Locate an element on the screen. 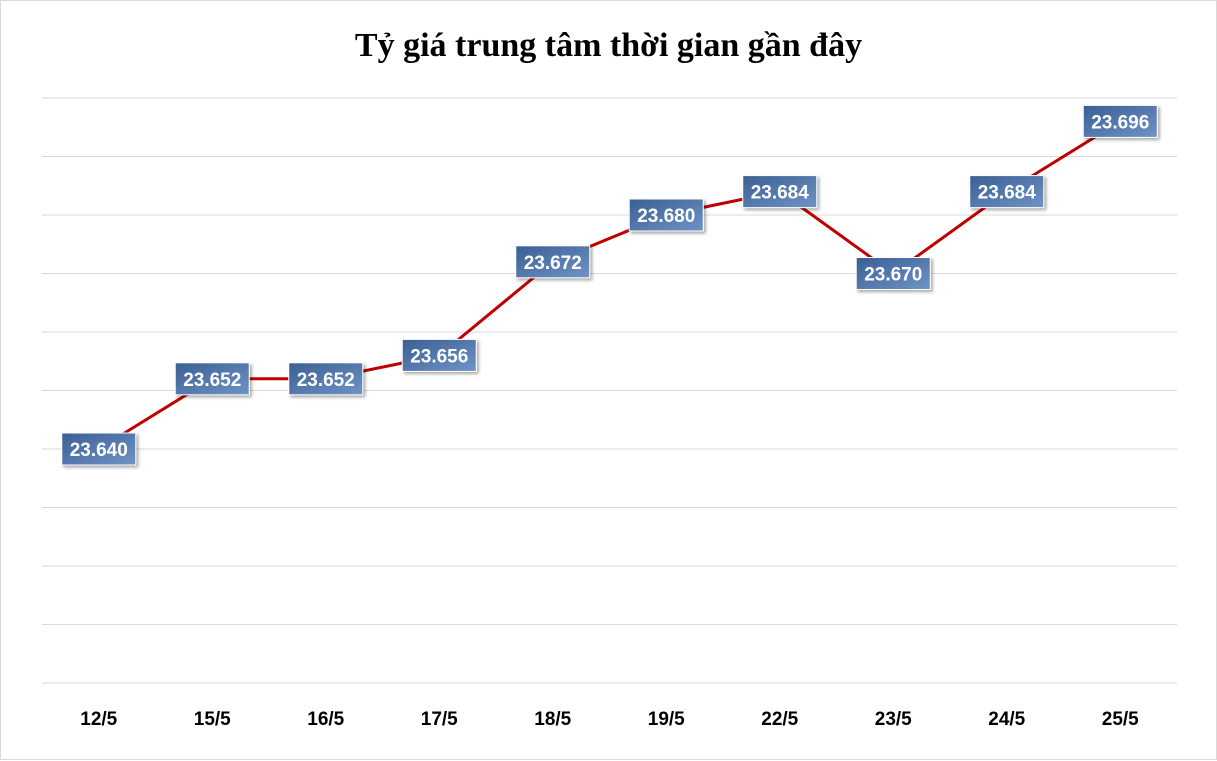  data-label-text: 23.640 is located at coordinates (99, 450).